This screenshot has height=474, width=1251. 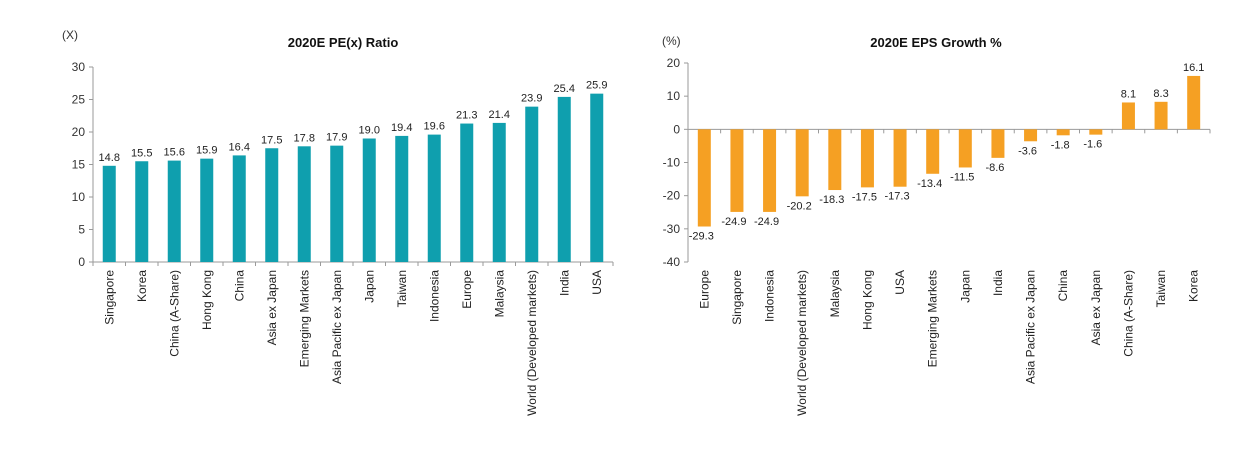 What do you see at coordinates (402, 288) in the screenshot?
I see `category-label: Taiwan` at bounding box center [402, 288].